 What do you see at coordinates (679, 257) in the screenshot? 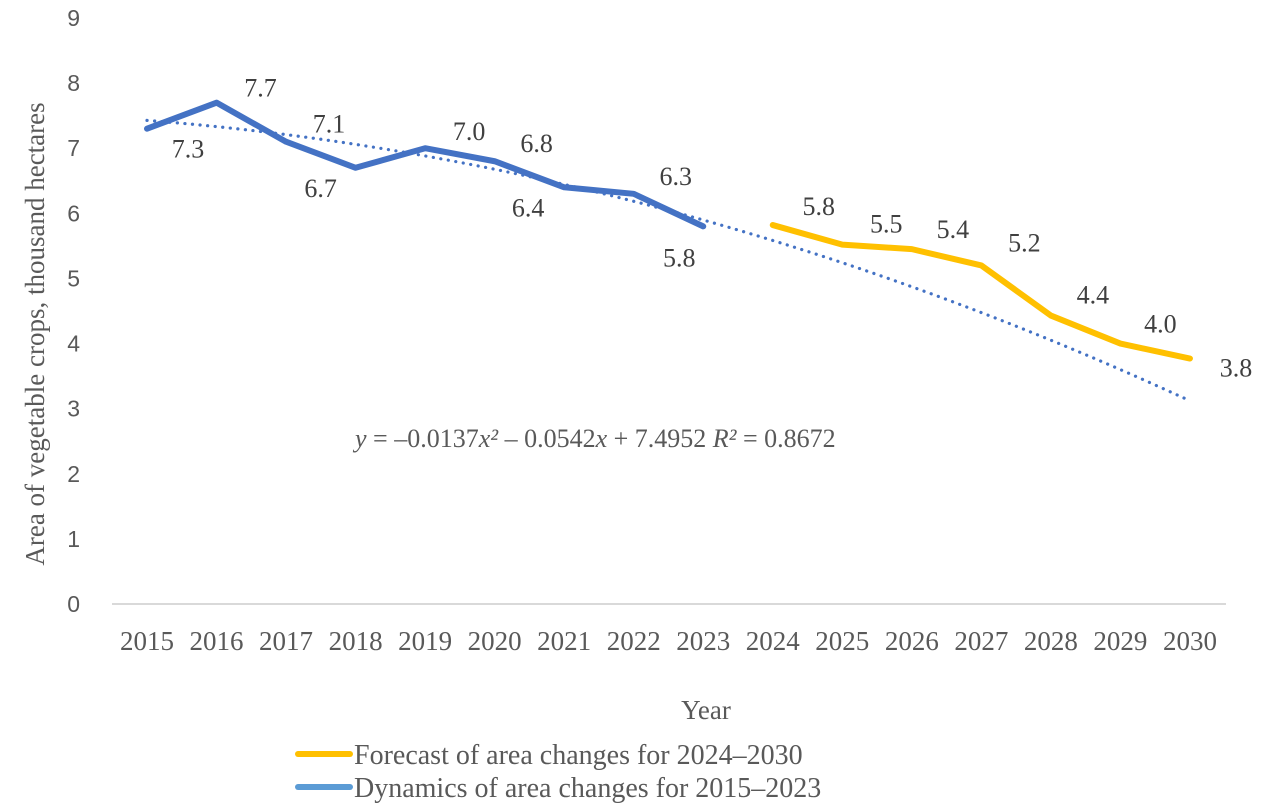
I see `data-label-dynamics-2023: 5.8` at bounding box center [679, 257].